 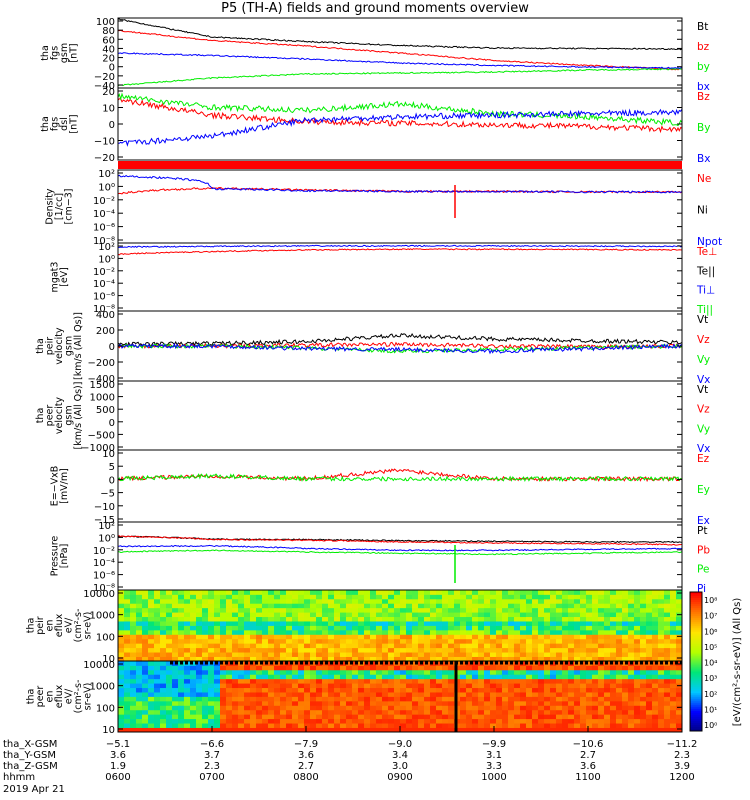 I want to click on ylabel-8-0: tha, so click(x=31, y=626).